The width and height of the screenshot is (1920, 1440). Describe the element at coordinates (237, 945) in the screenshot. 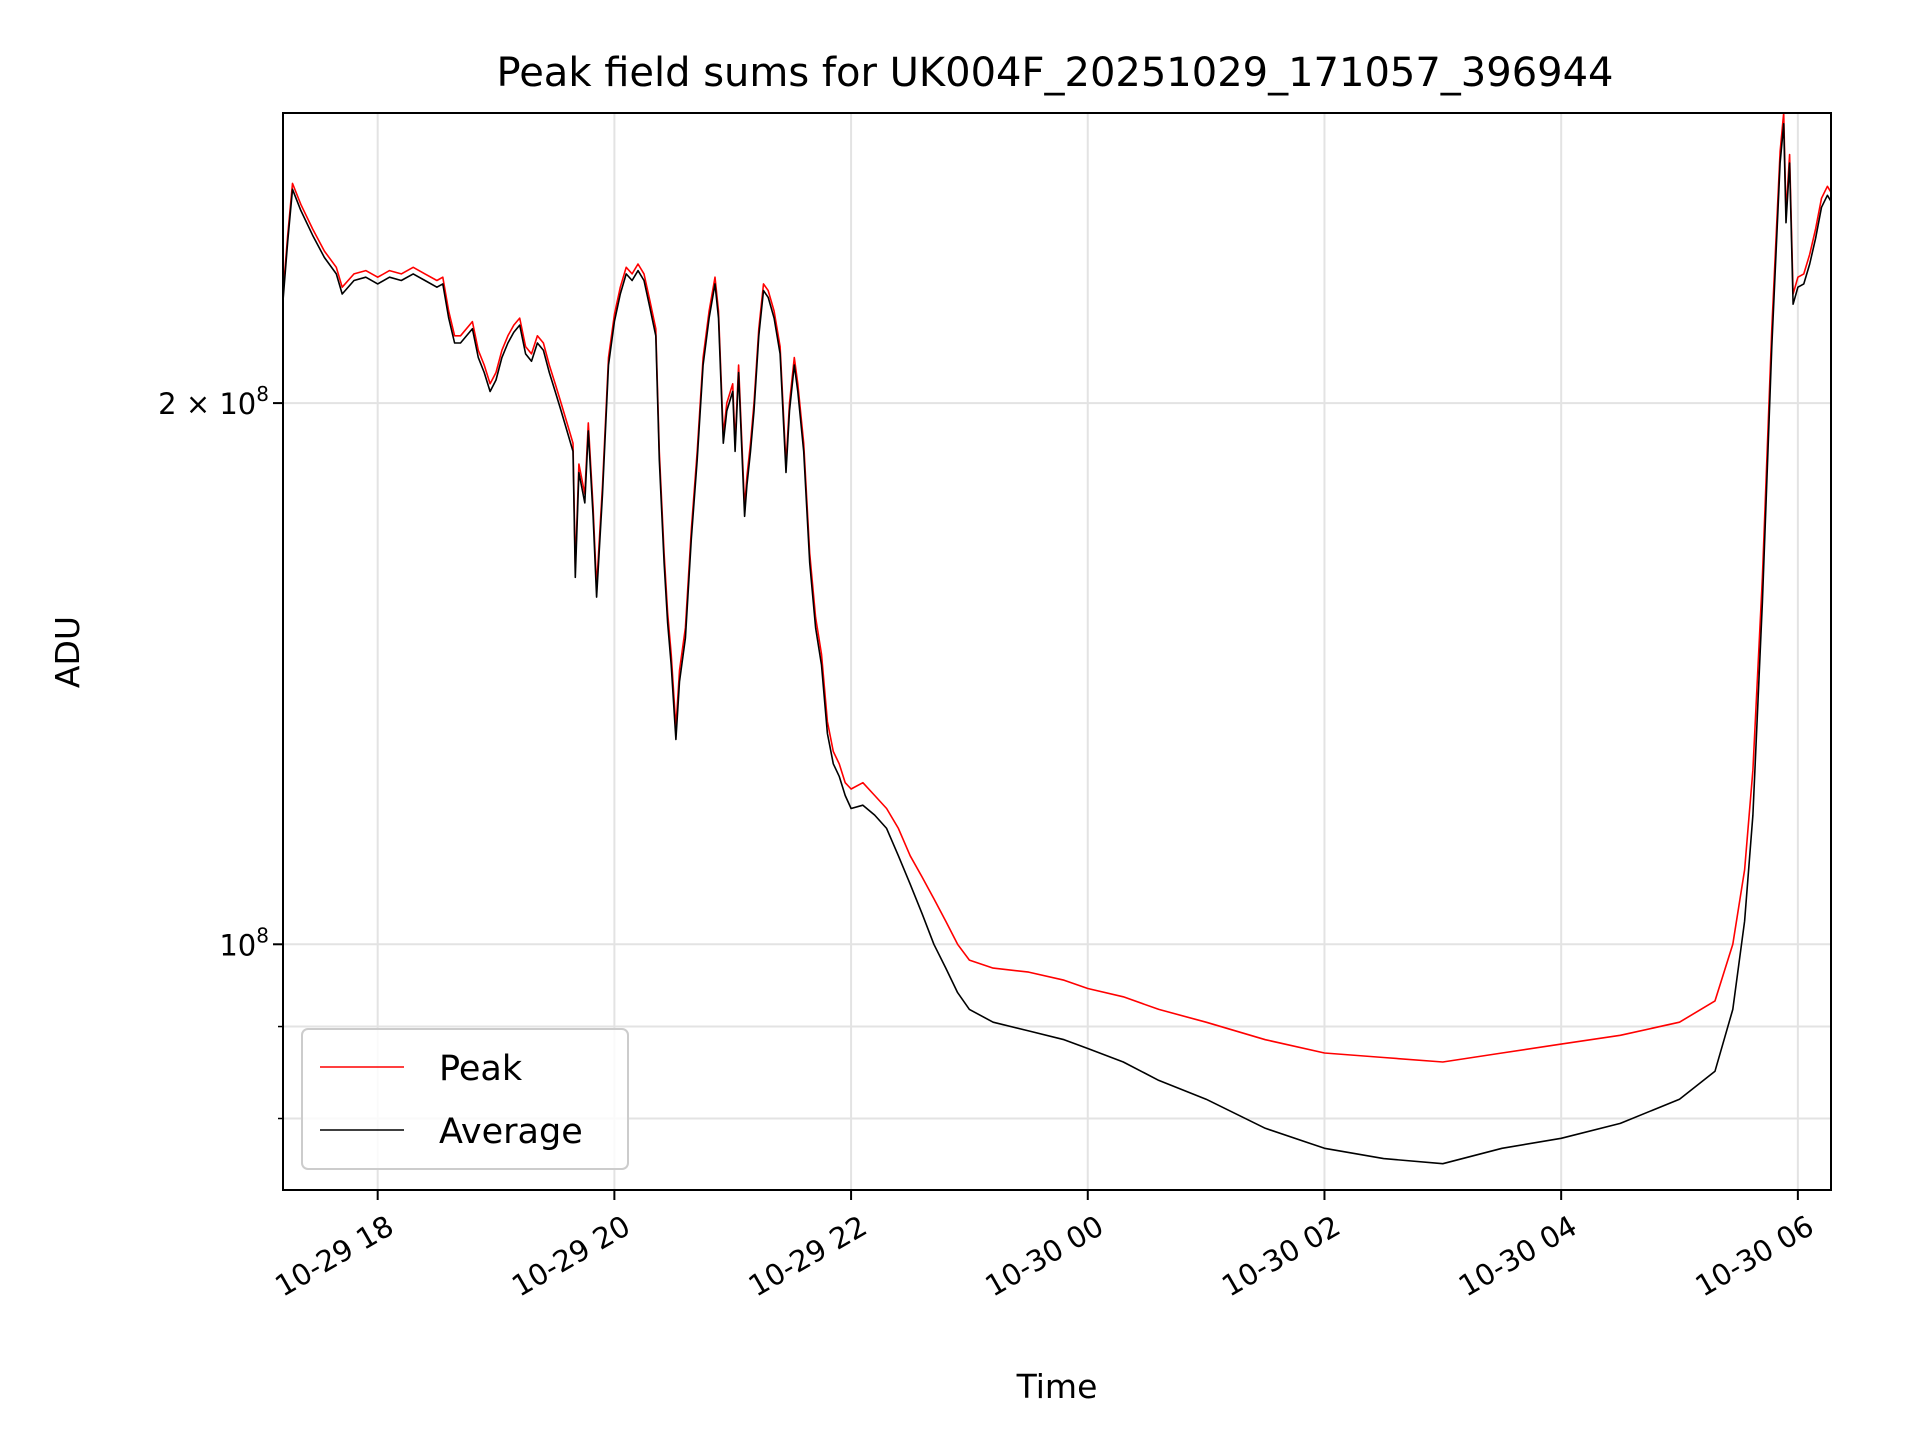

I see `y-tick-label-base: 10` at that location.